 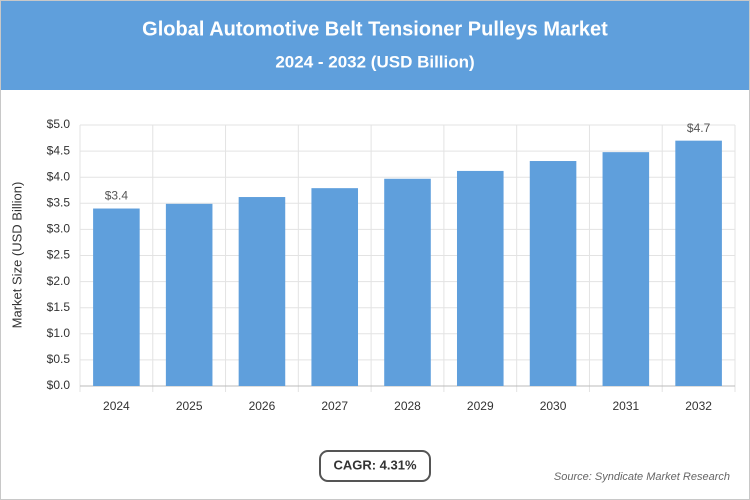 I want to click on y-tick-label: $4.5, so click(x=59, y=150).